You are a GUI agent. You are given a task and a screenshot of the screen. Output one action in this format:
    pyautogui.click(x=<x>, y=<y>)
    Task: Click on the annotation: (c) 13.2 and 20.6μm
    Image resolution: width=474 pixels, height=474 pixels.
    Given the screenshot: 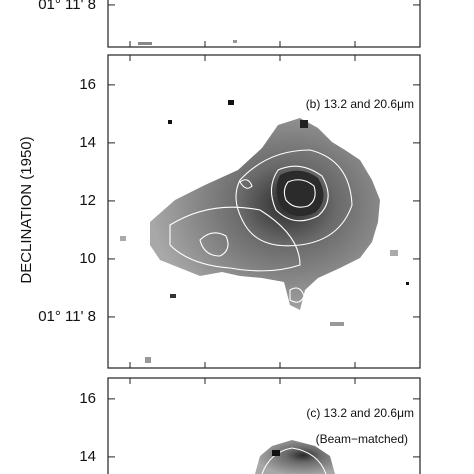 What is the action you would take?
    pyautogui.click(x=360, y=413)
    